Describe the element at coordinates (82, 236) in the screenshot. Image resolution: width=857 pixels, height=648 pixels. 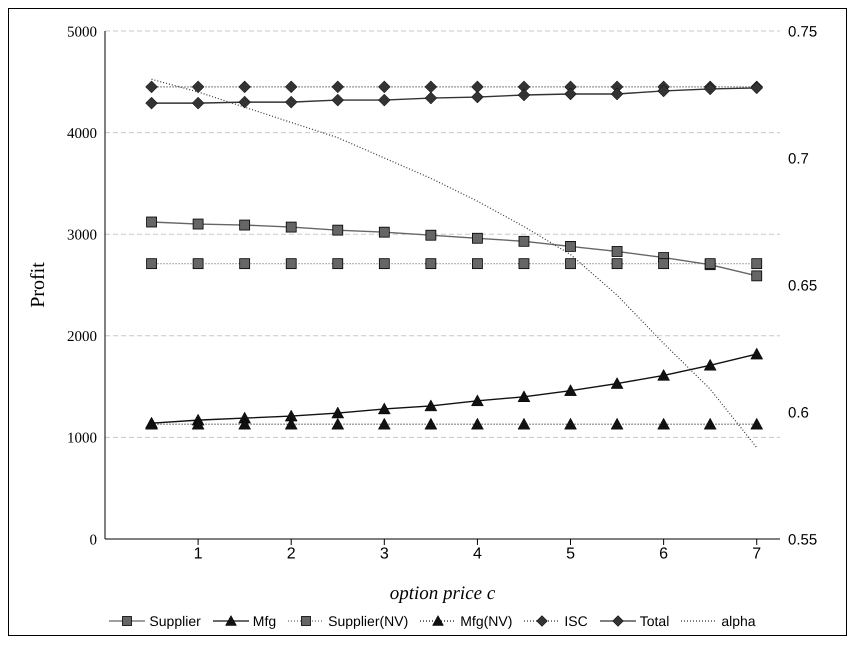
I see `y-tick-label: 3000` at that location.